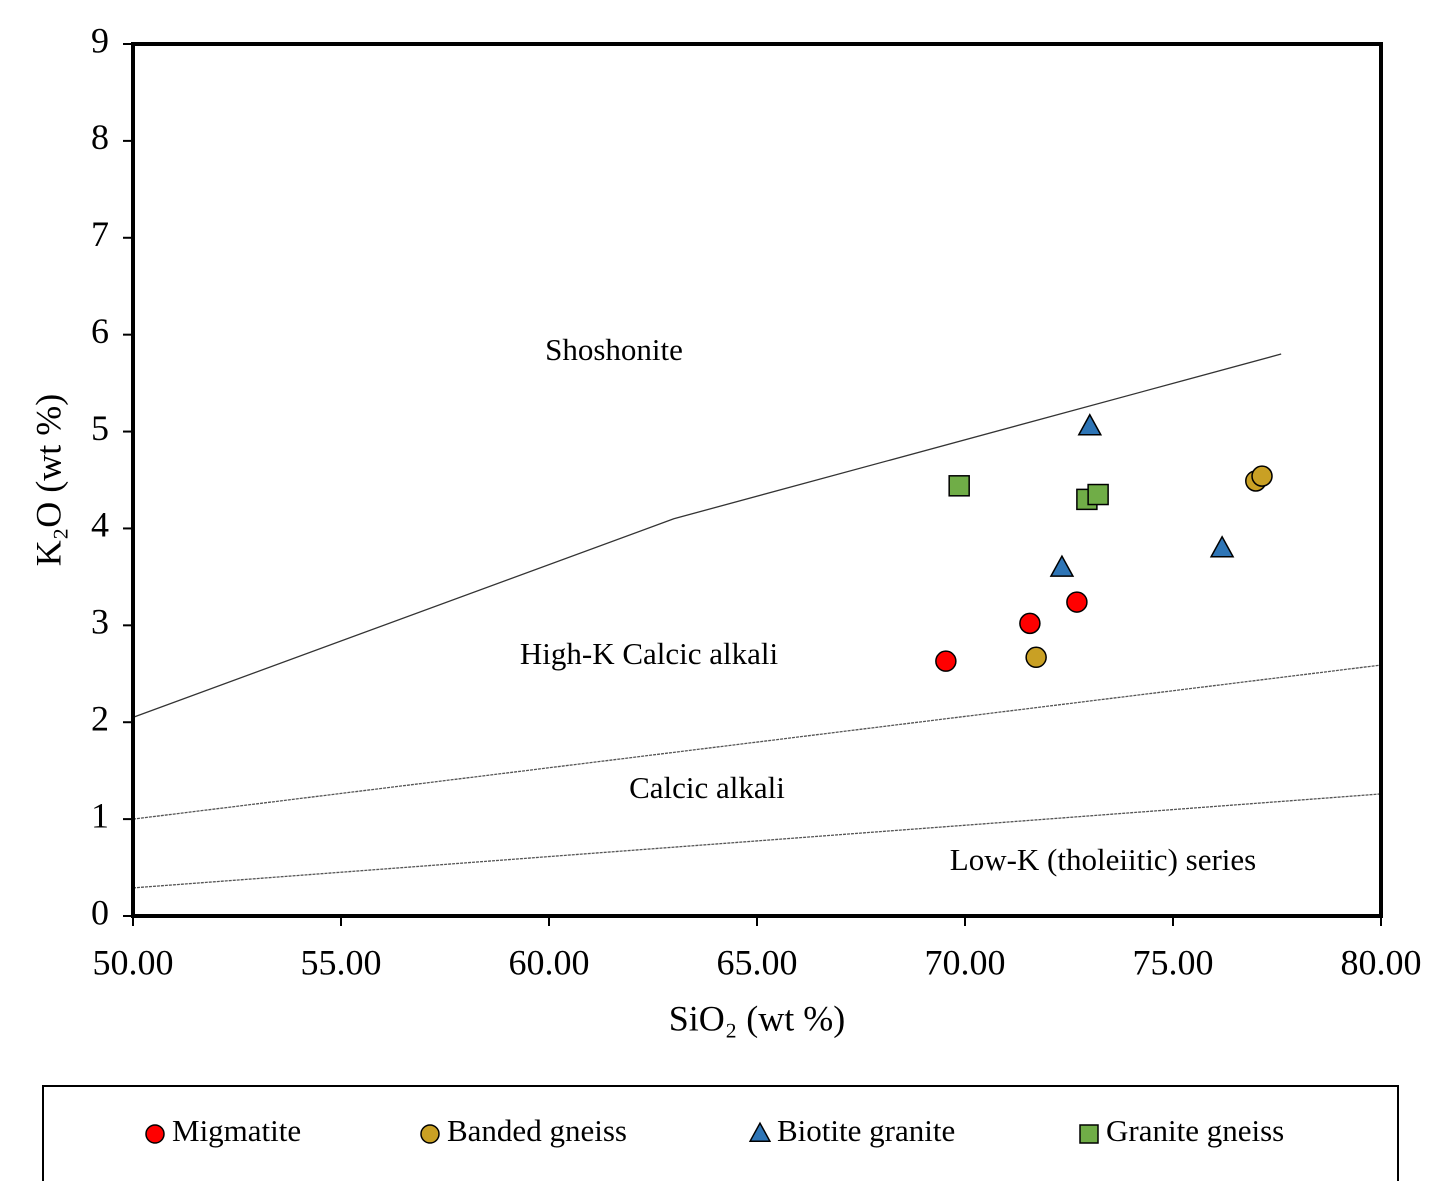  What do you see at coordinates (866, 1130) in the screenshot?
I see `legend-label: Biotite granite` at bounding box center [866, 1130].